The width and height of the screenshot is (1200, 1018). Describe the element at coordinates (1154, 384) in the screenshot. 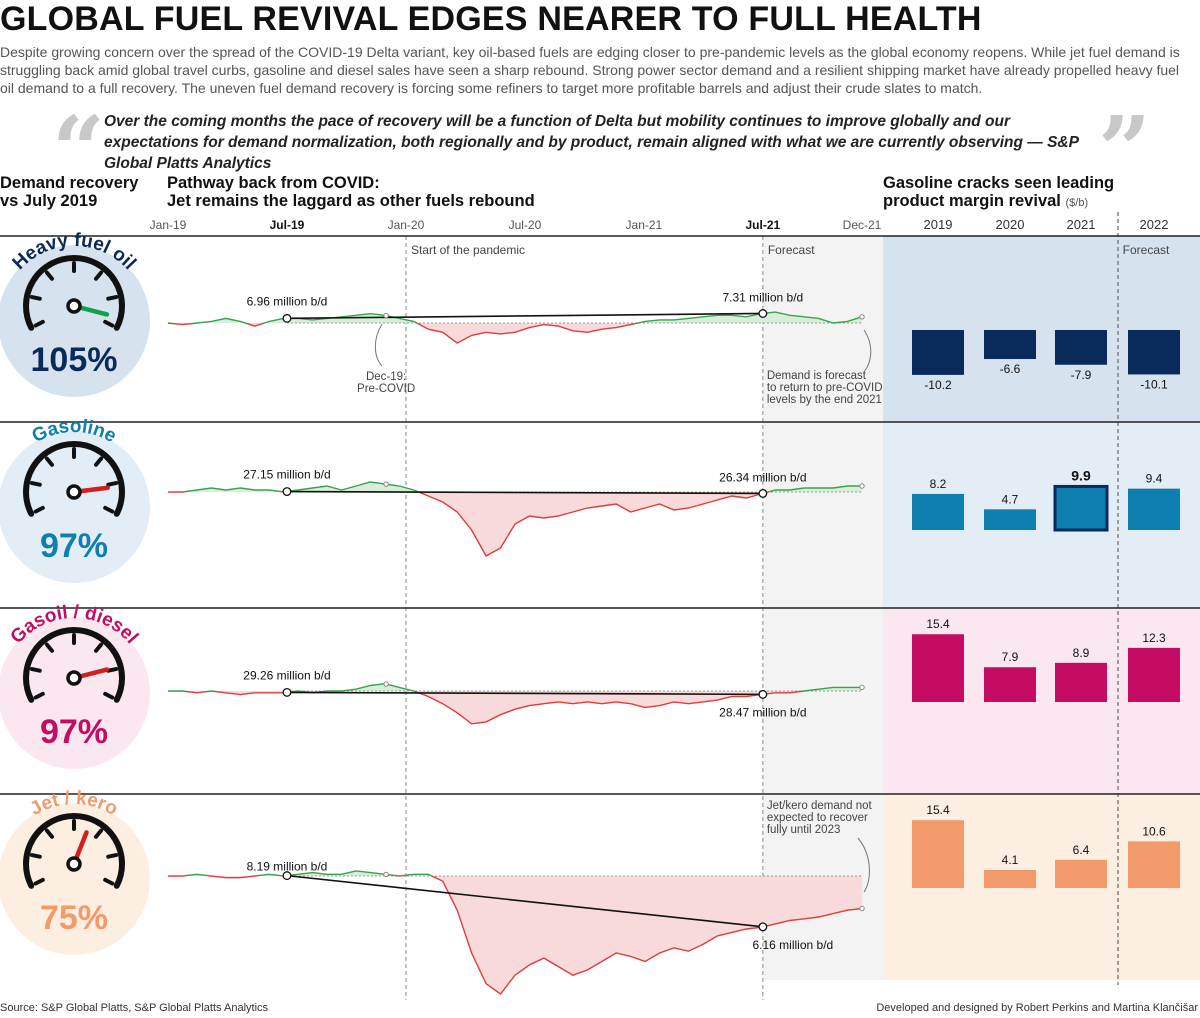

I see `crack-value-label: -10.1` at that location.